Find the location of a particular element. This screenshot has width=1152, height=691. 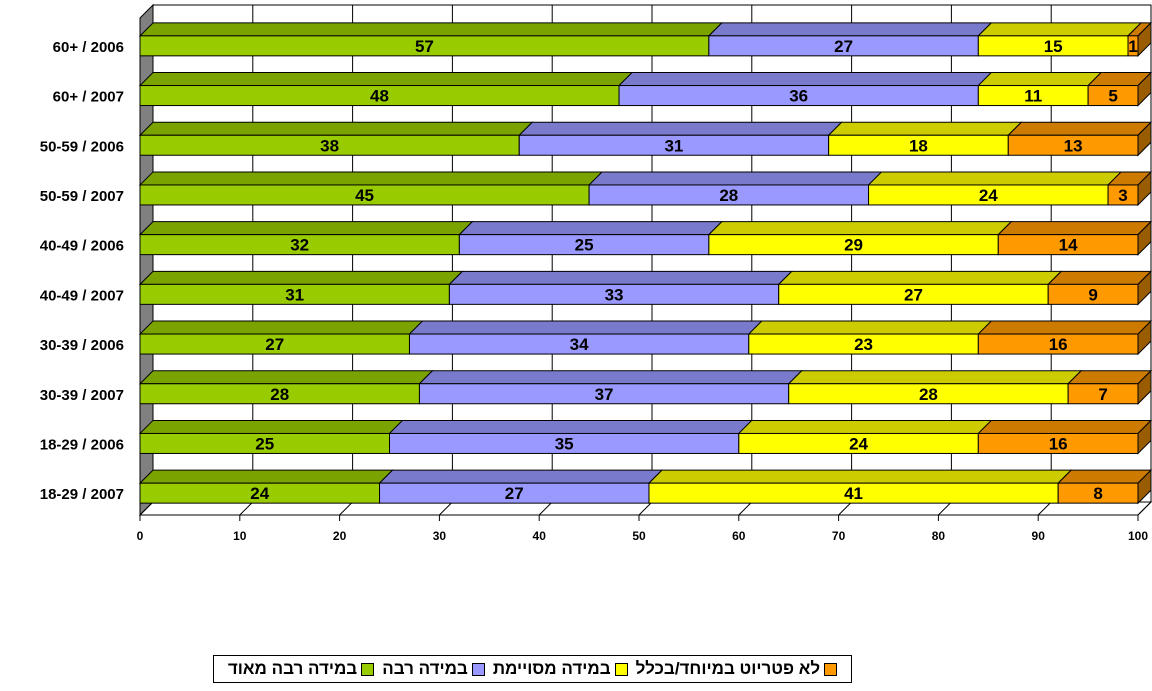

category-label: 40-49 / 2006 is located at coordinates (82, 246).